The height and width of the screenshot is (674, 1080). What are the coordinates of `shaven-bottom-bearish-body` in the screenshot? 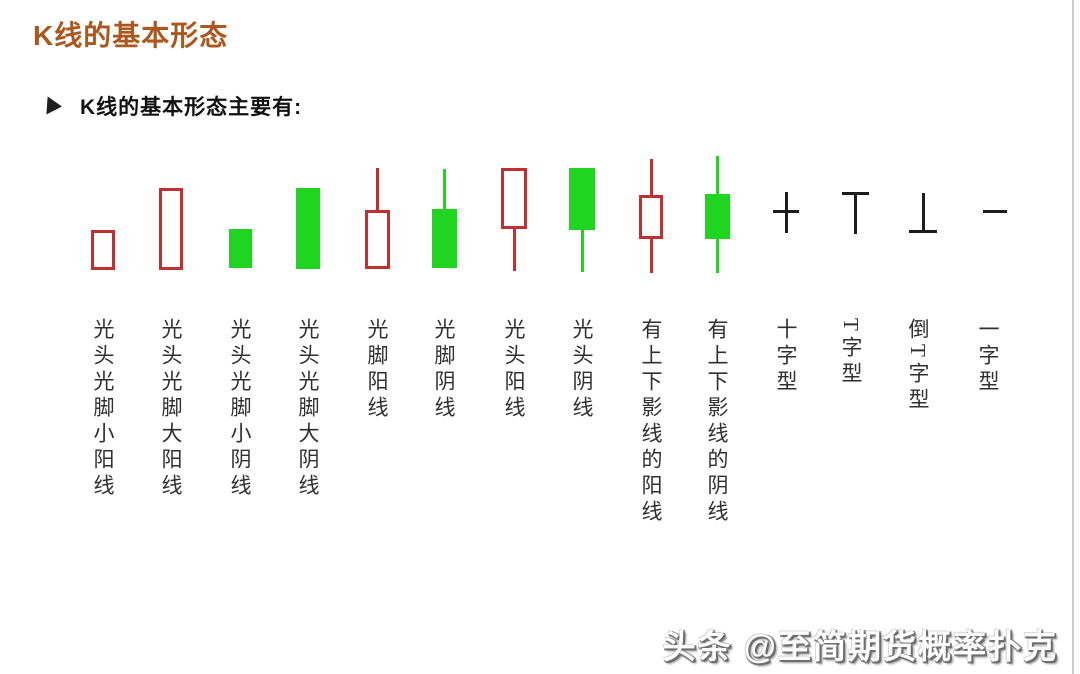 It's located at (444, 238).